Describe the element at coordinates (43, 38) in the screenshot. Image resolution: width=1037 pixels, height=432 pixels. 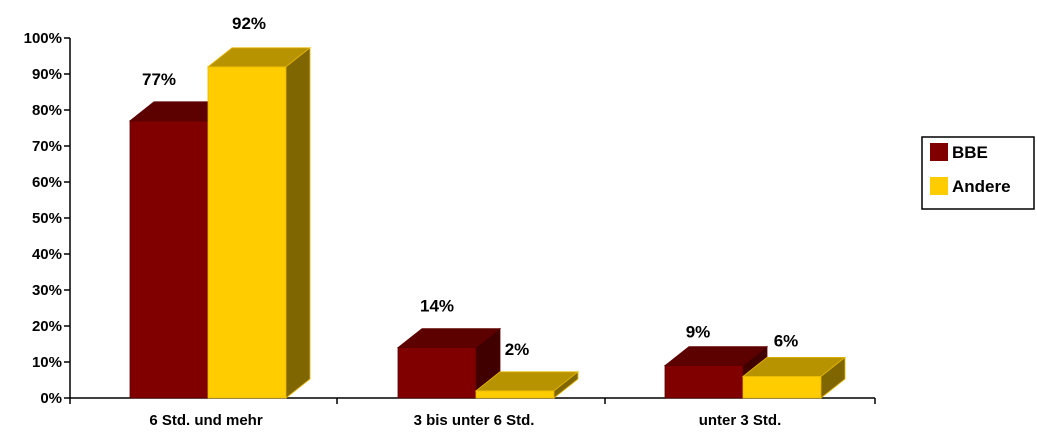
I see `y-tick-label: 100%` at that location.